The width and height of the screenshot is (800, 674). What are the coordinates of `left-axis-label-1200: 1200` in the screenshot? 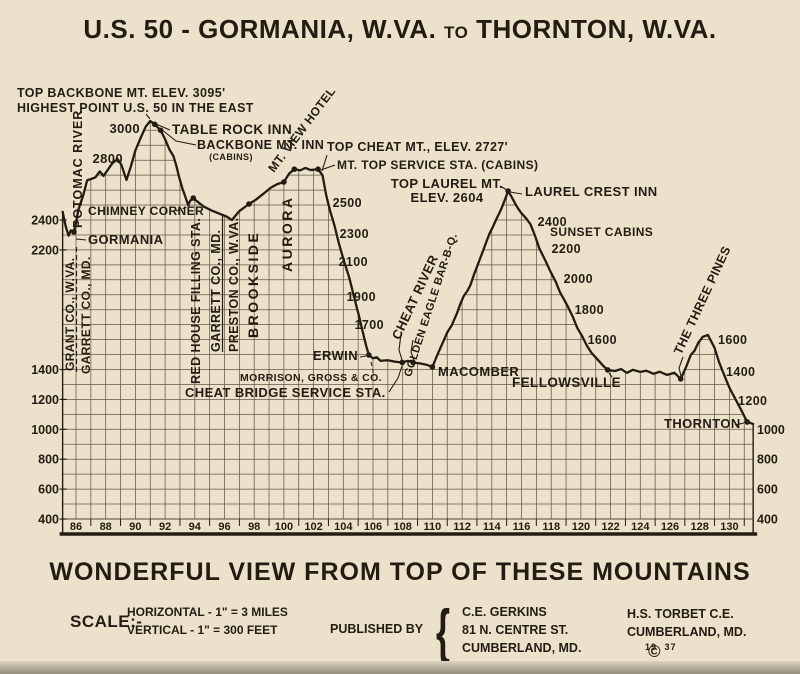 It's located at (45, 400).